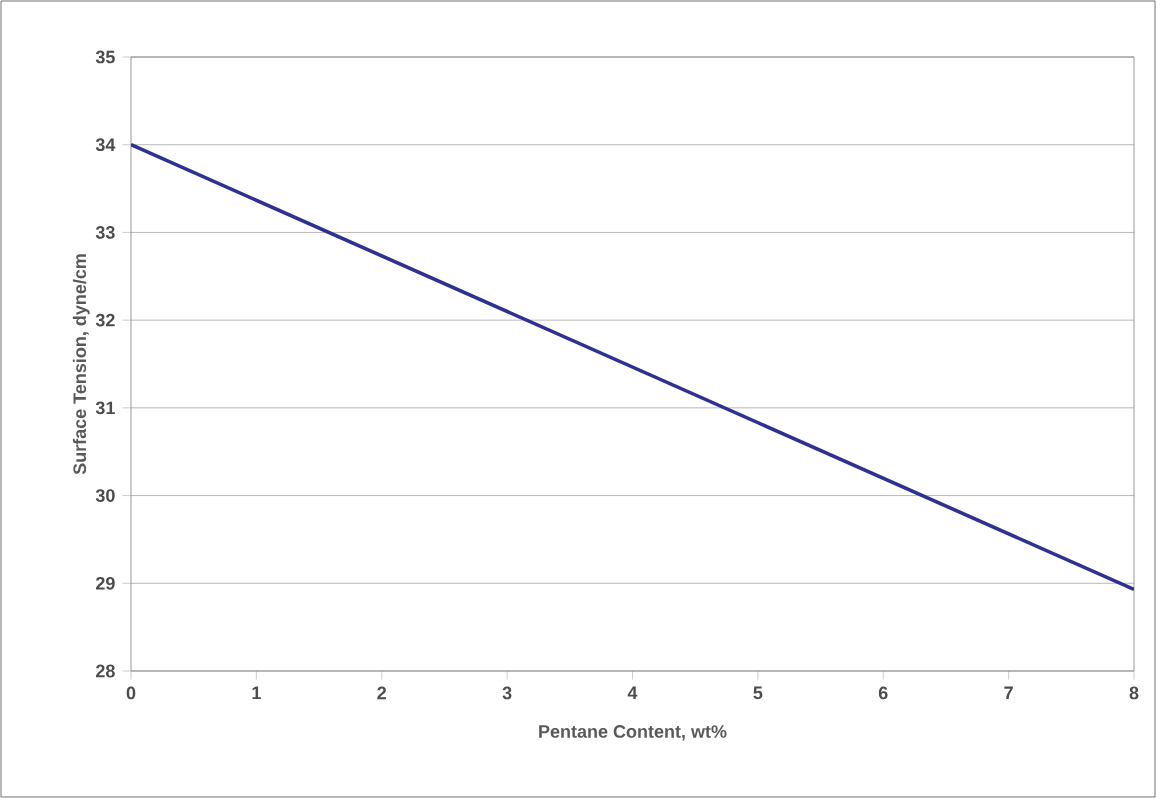  Describe the element at coordinates (382, 693) in the screenshot. I see `x-tick-label: 2` at that location.